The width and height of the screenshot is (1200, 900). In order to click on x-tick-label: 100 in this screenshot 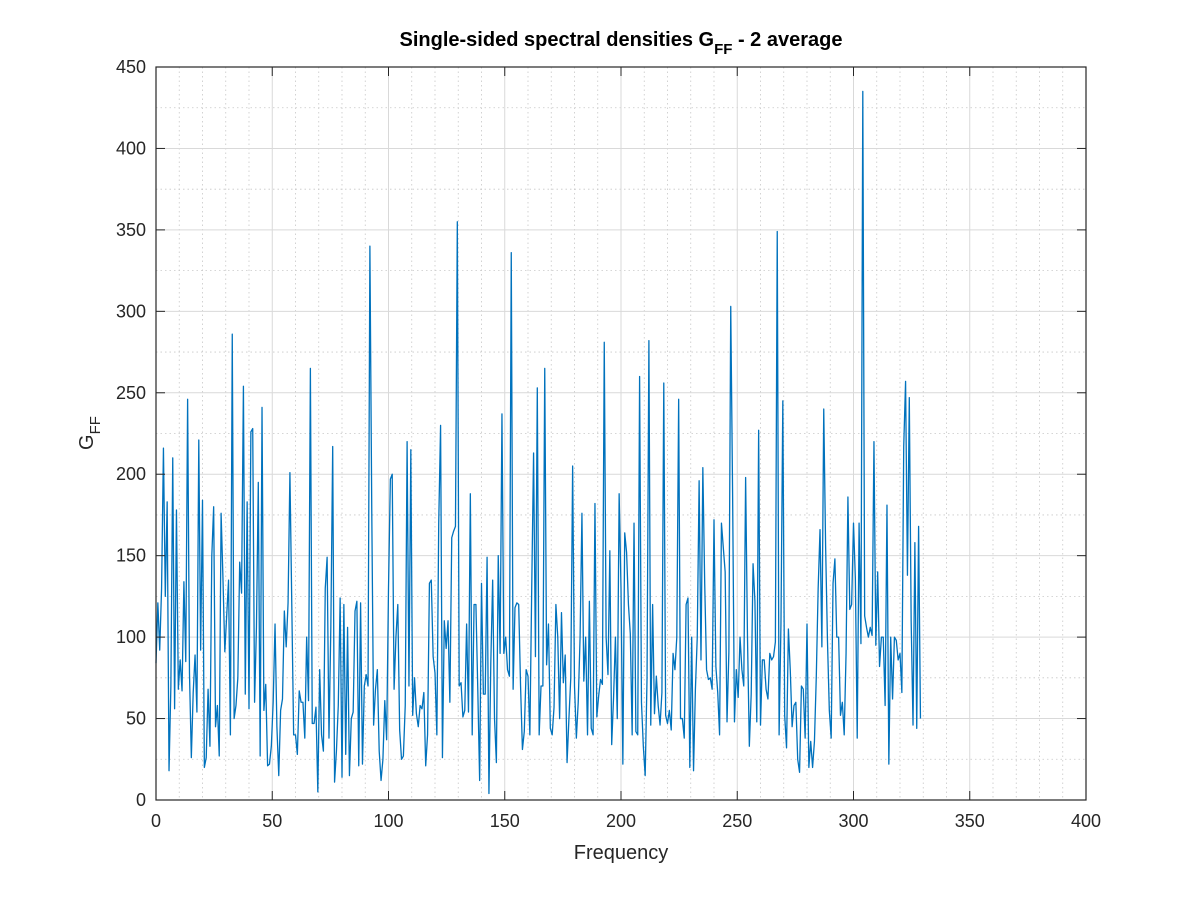, I will do `click(388, 821)`.